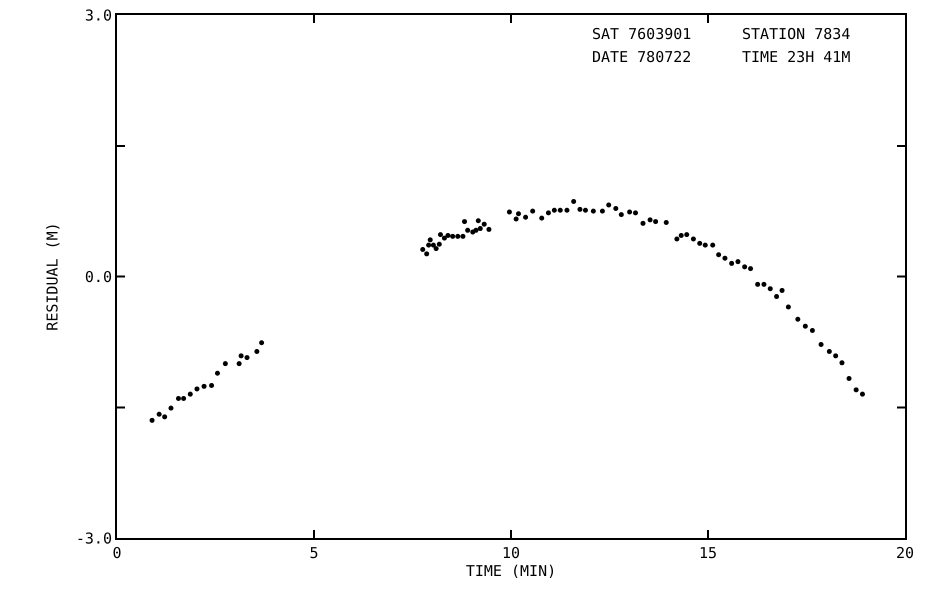 Image resolution: width=925 pixels, height=607 pixels. Describe the element at coordinates (796, 34) in the screenshot. I see `annotation: STATION 7834` at that location.